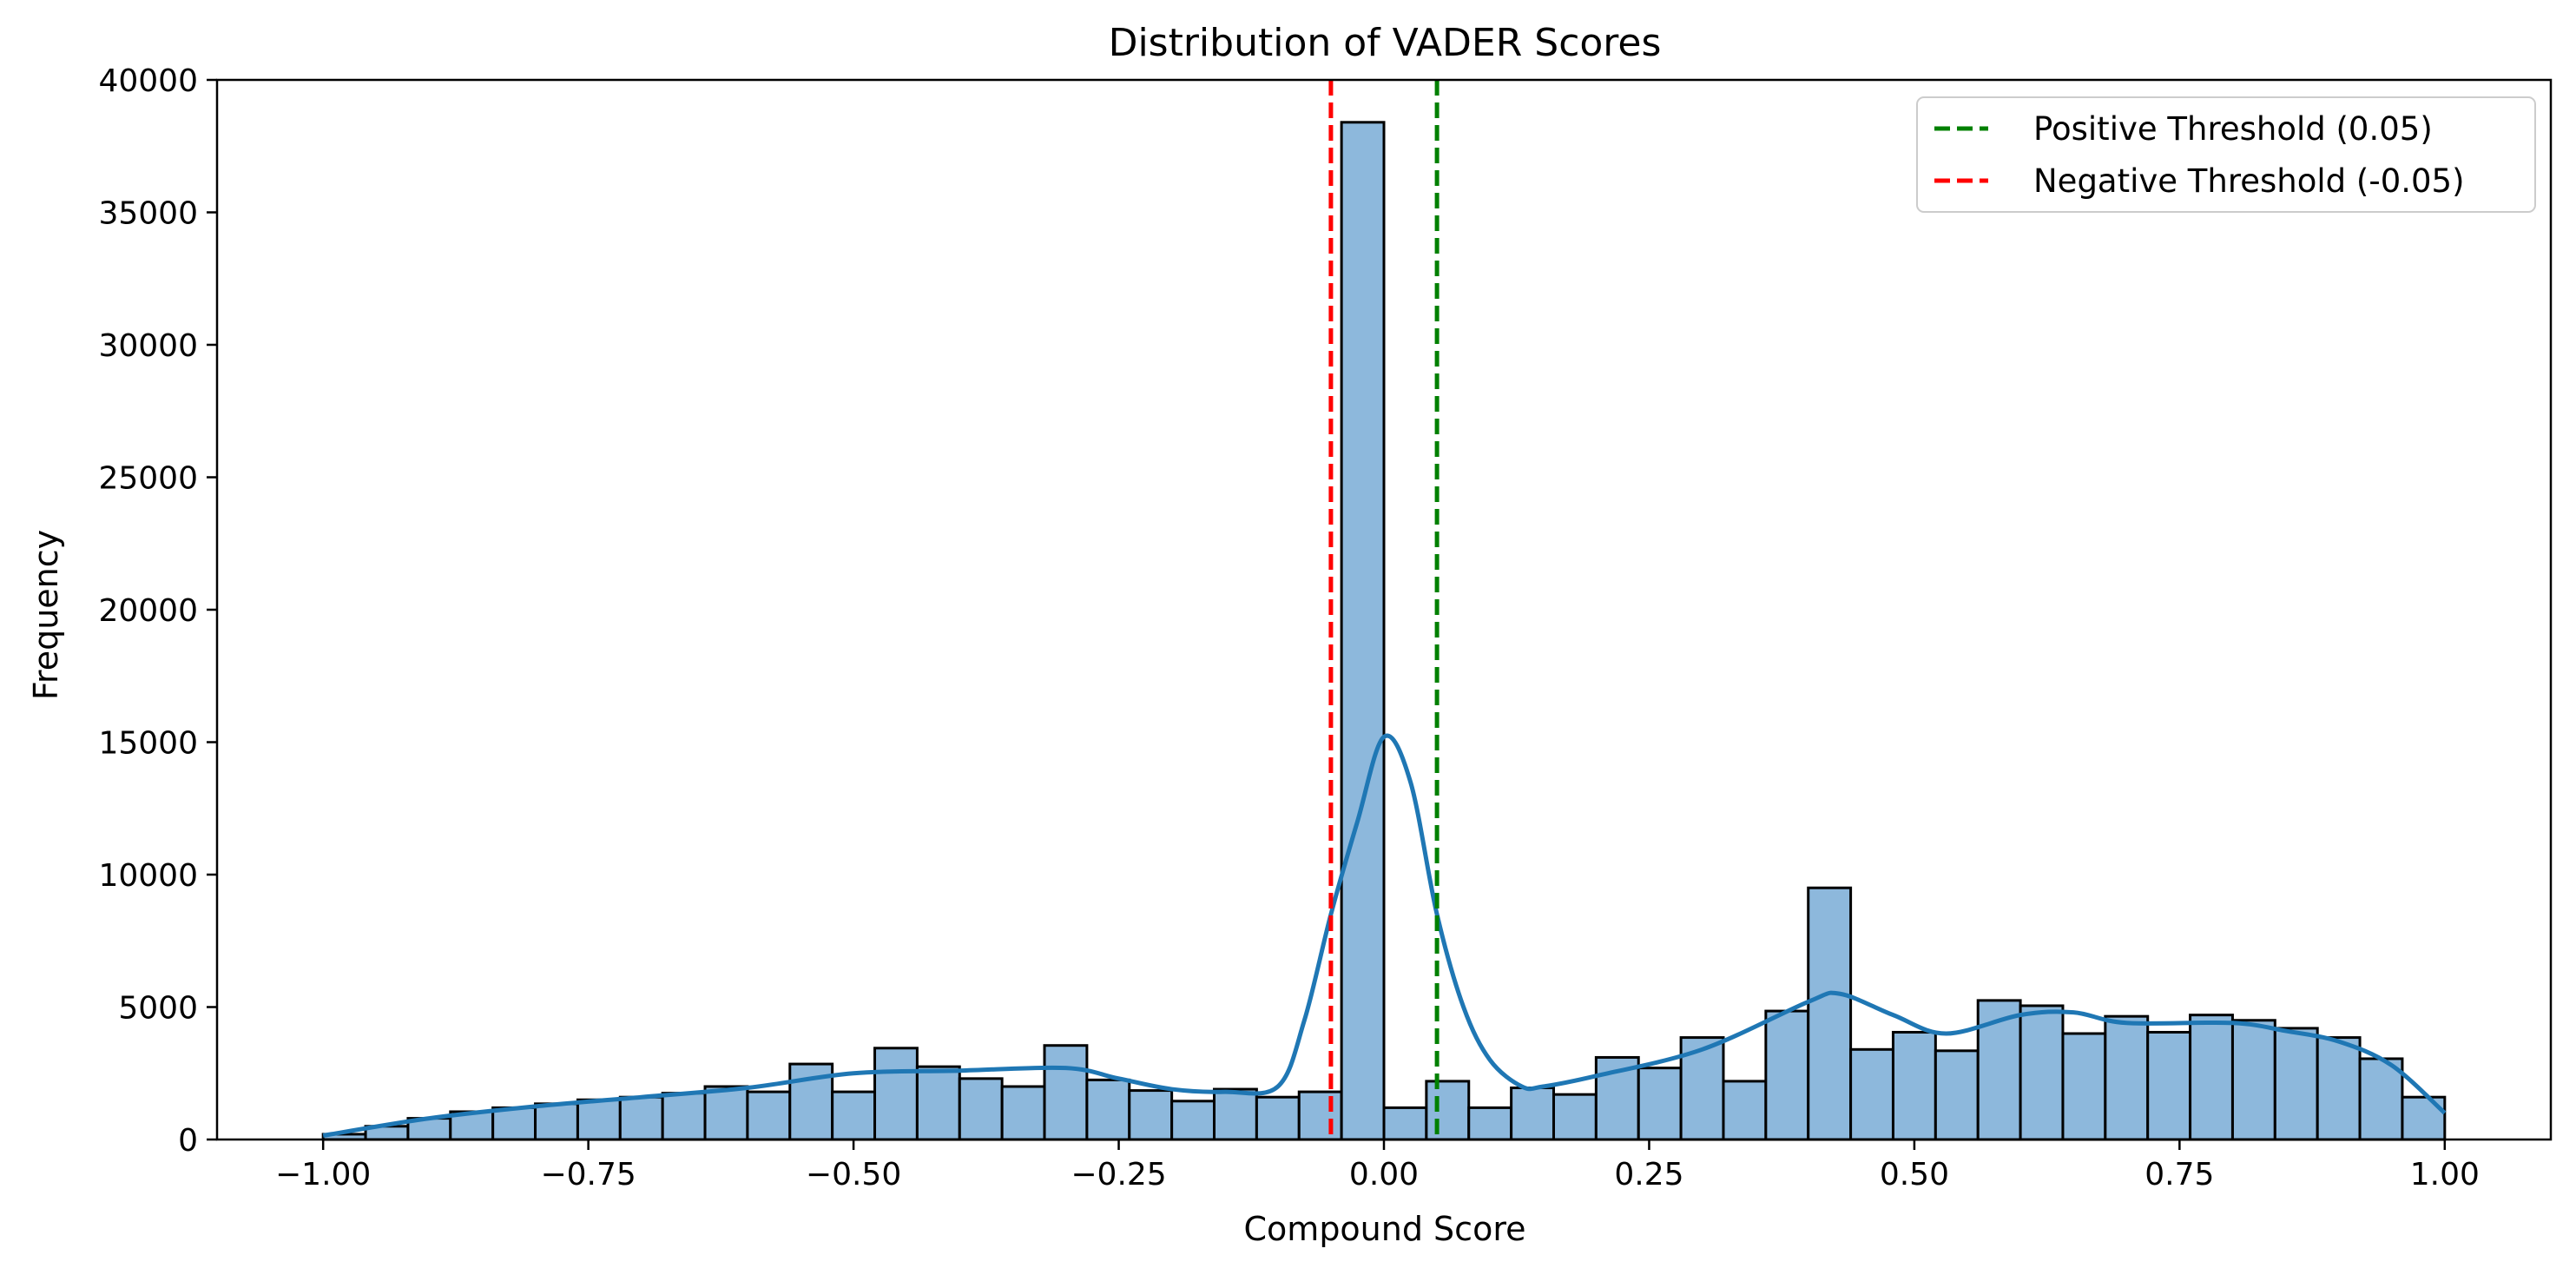 Image resolution: width=2576 pixels, height=1275 pixels. What do you see at coordinates (323, 1174) in the screenshot?
I see `x-tick-label: −1.00` at bounding box center [323, 1174].